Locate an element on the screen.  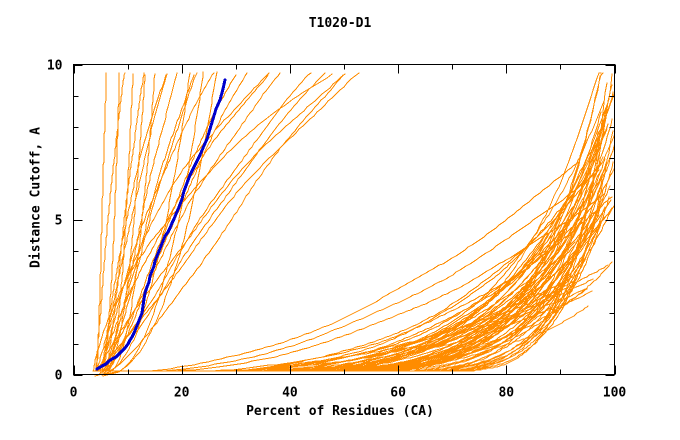
x-tick-label: 100 is located at coordinates (615, 393).